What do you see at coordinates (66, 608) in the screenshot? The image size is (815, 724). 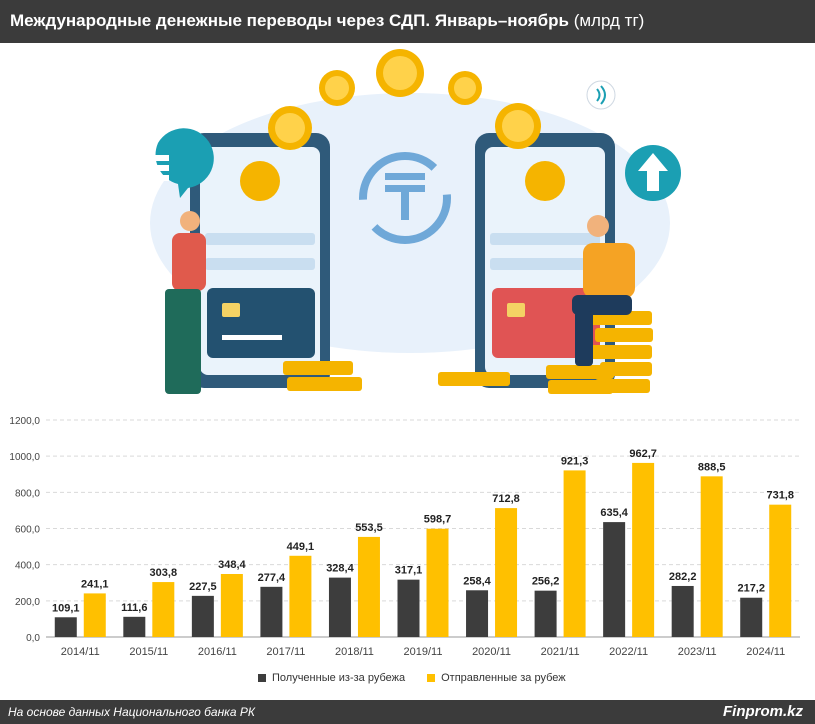 I see `data-label: 109,1` at bounding box center [66, 608].